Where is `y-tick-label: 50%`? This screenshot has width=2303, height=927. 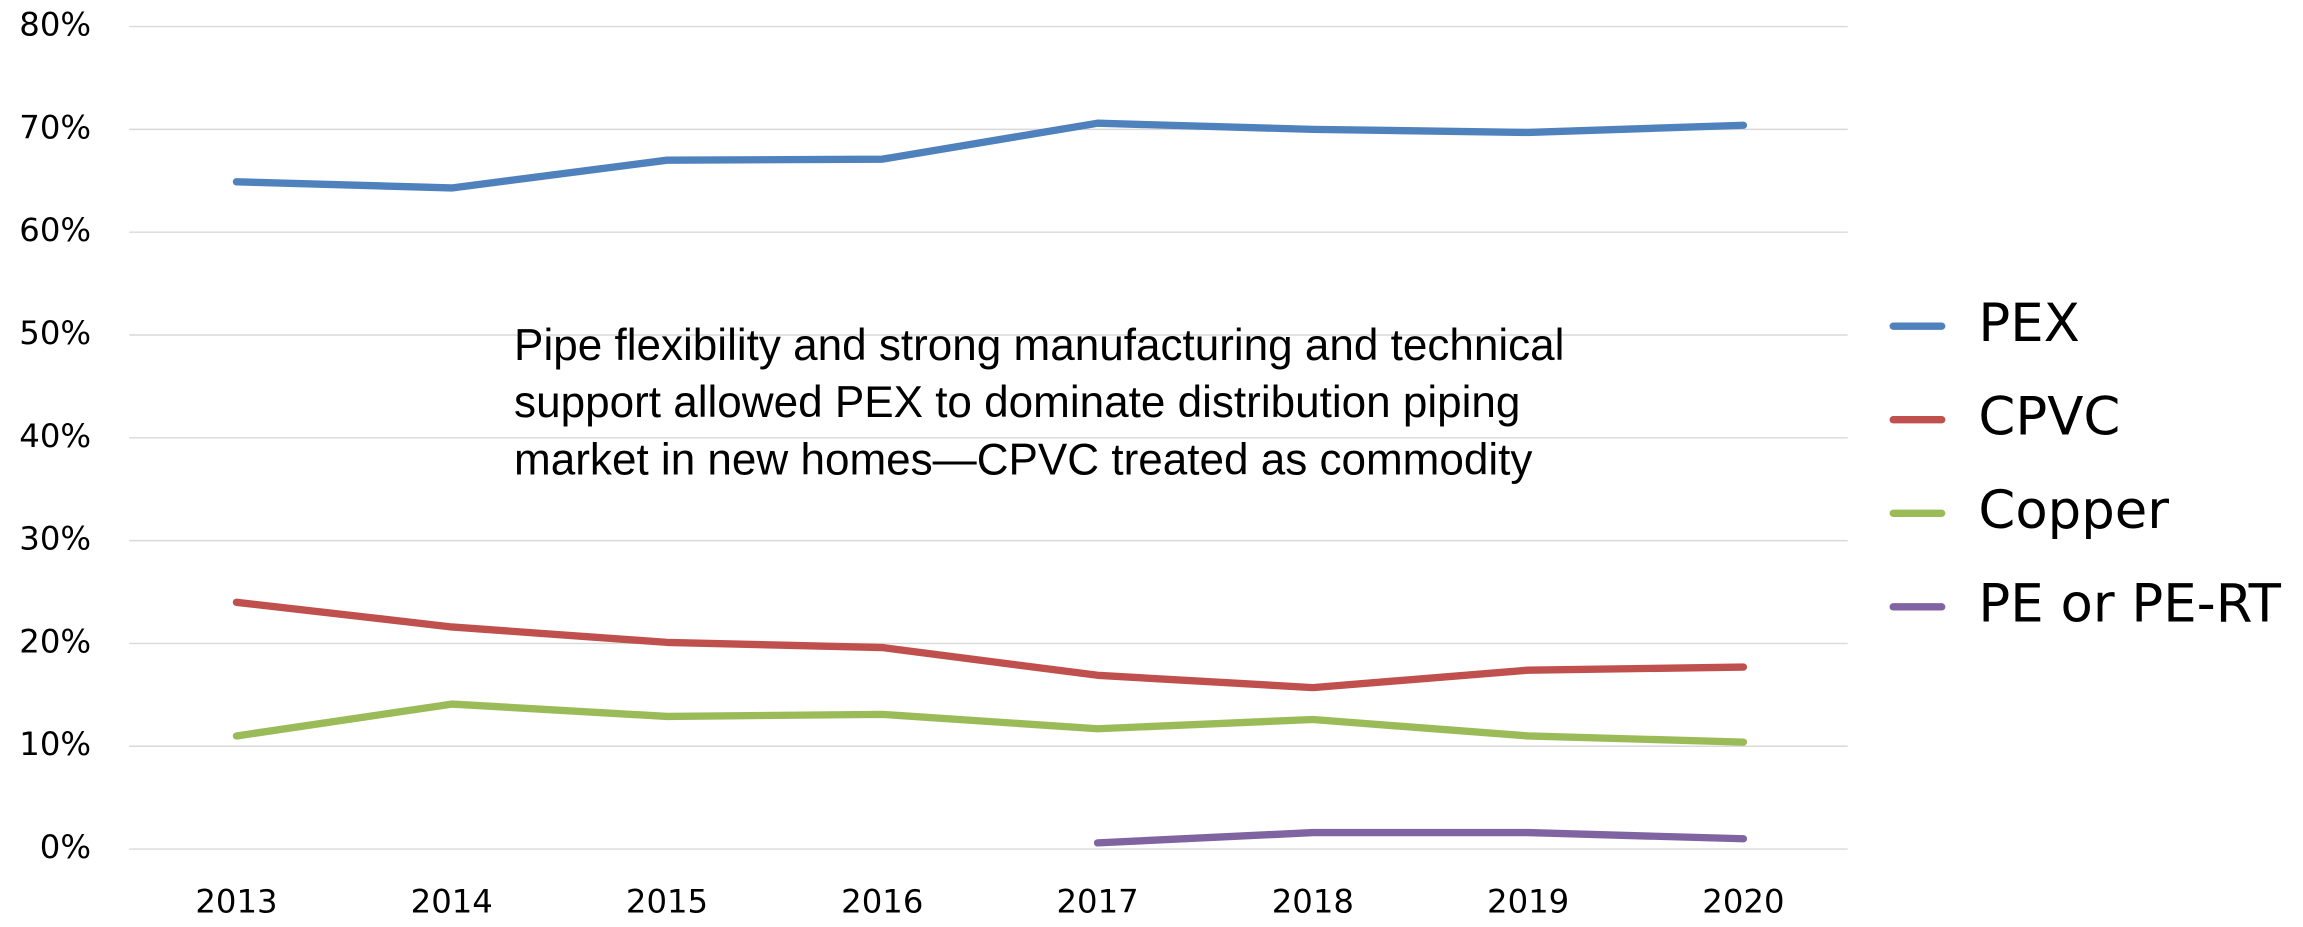 y-tick-label: 50% is located at coordinates (55, 333).